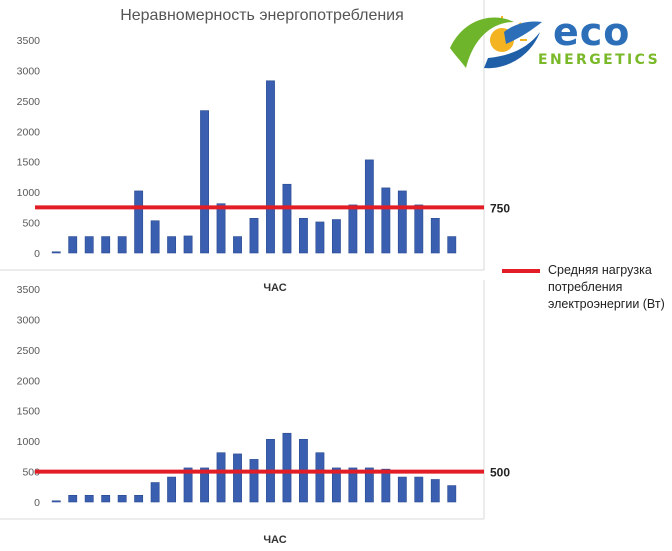  I want to click on average-line-label: 500, so click(500, 473).